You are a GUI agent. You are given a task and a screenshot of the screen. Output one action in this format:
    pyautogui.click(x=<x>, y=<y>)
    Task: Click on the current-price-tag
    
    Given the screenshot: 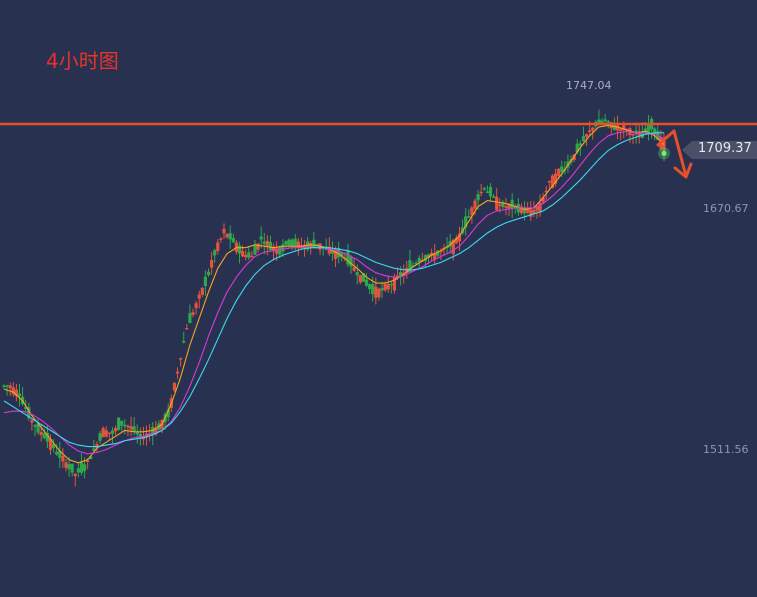 What is the action you would take?
    pyautogui.click(x=719, y=150)
    